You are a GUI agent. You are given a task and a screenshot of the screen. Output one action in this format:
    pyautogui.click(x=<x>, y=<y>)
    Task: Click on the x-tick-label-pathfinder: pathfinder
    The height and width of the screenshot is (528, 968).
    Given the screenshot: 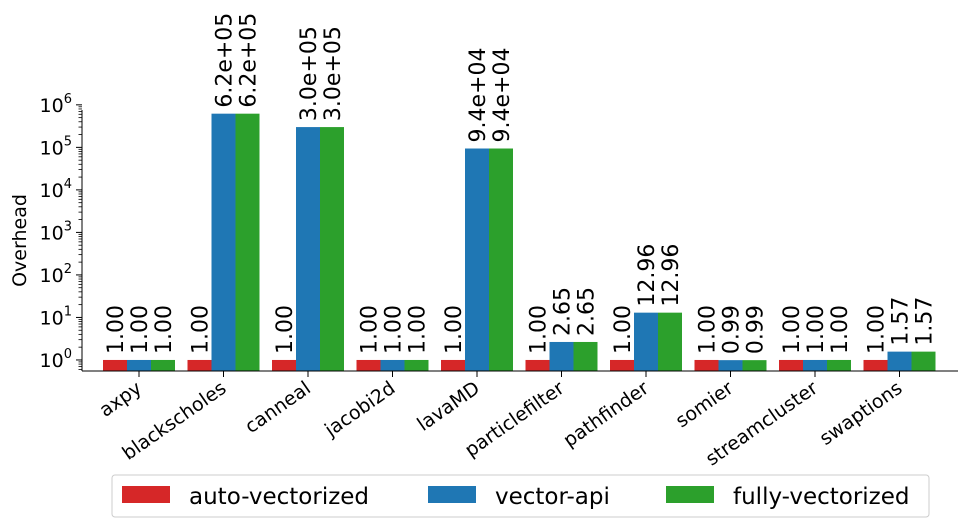 What is the action you would take?
    pyautogui.click(x=606, y=414)
    